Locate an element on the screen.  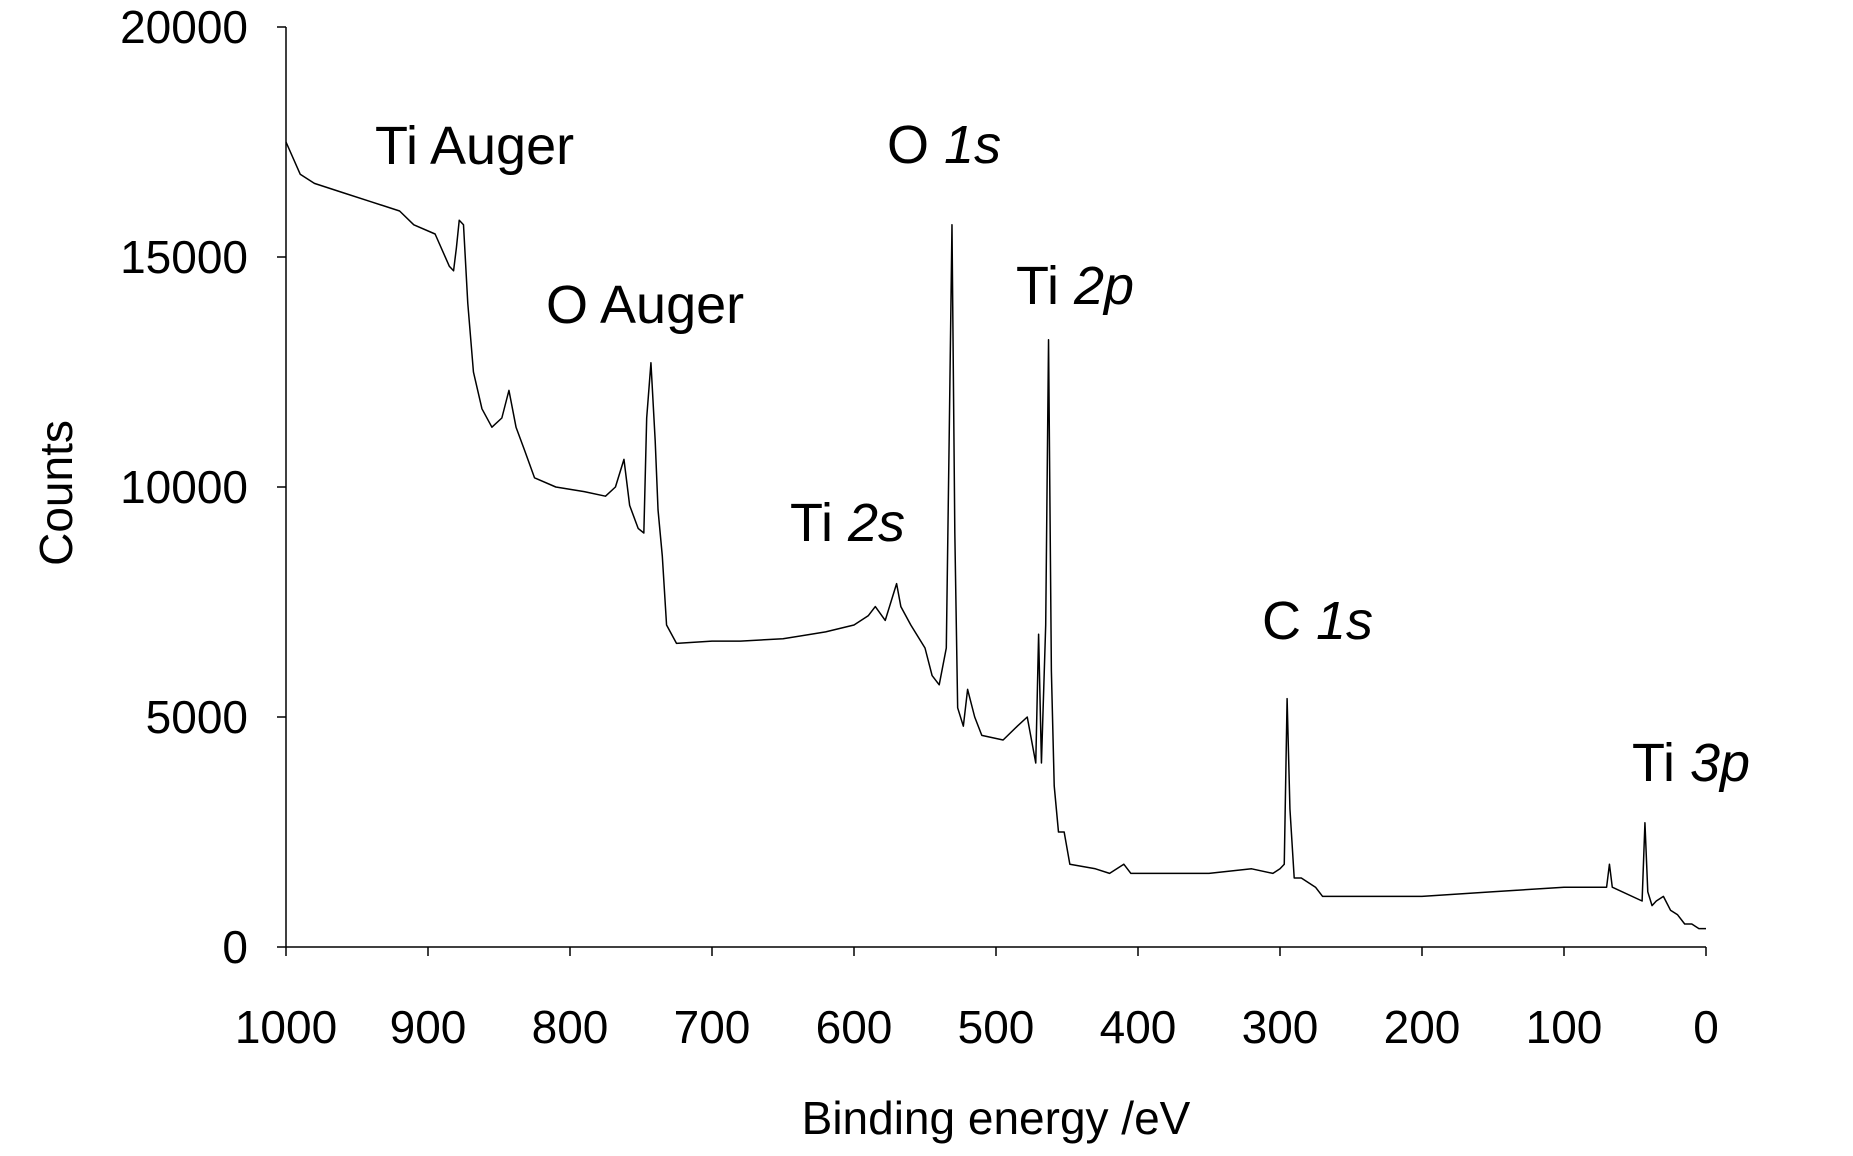
y-tick-label: 15000 is located at coordinates (184, 257).